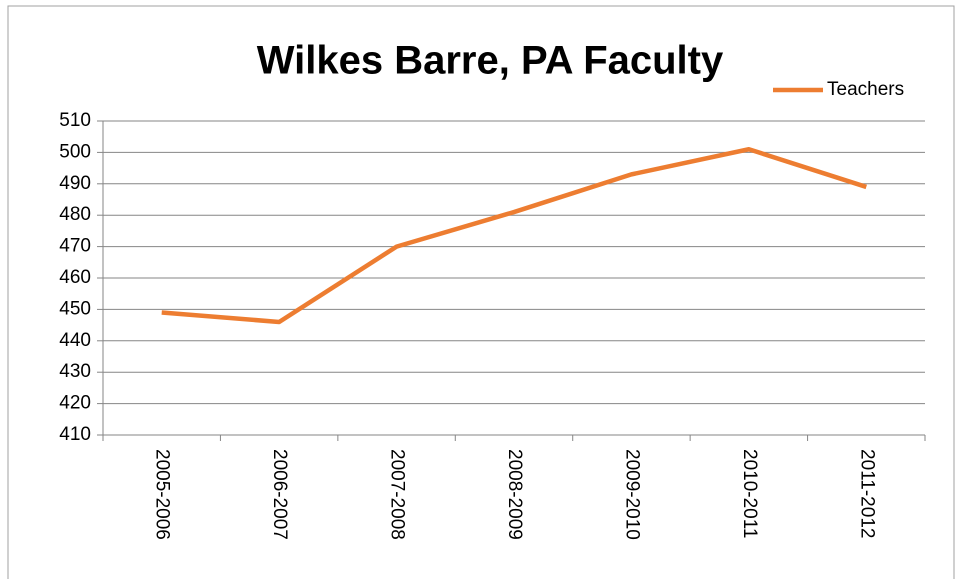 The image size is (961, 579). I want to click on y-tick-label: 450, so click(75, 308).